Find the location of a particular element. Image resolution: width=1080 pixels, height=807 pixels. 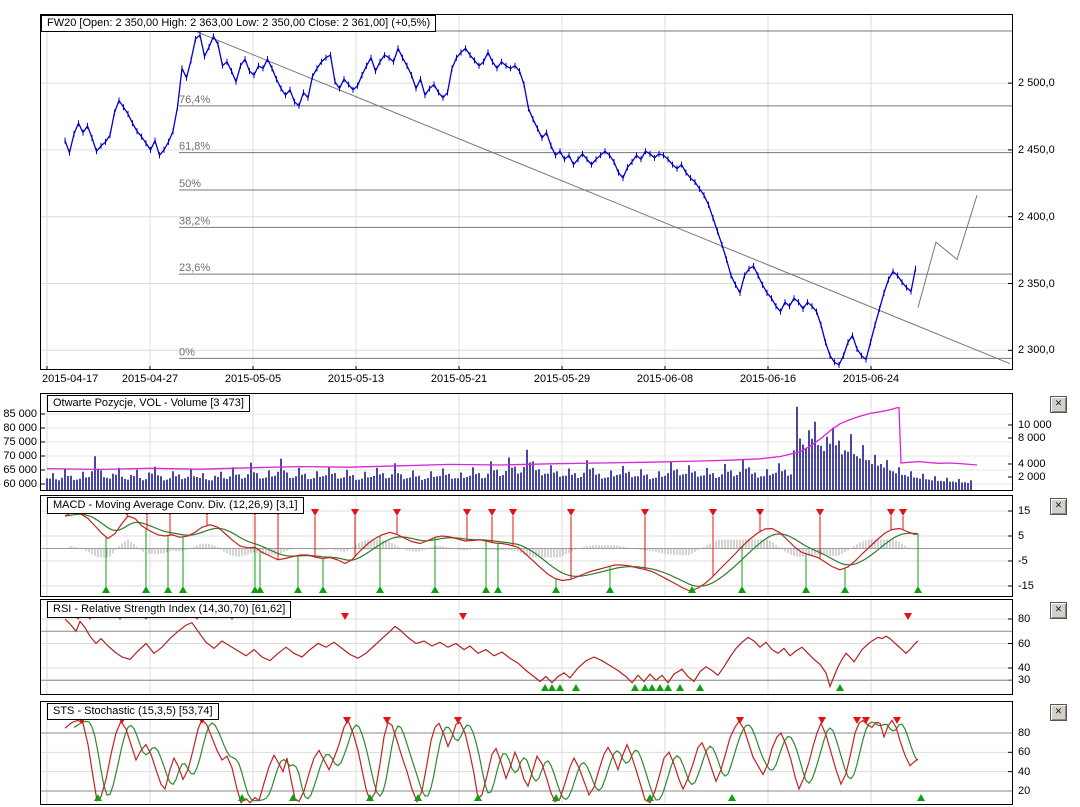

projection-line is located at coordinates (947, 251).